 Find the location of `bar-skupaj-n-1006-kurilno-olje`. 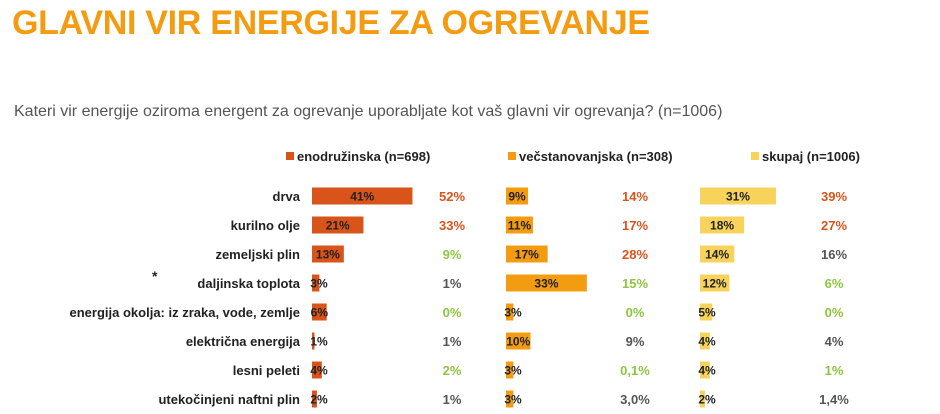

bar-skupaj-n-1006-kurilno-olje is located at coordinates (722, 225).